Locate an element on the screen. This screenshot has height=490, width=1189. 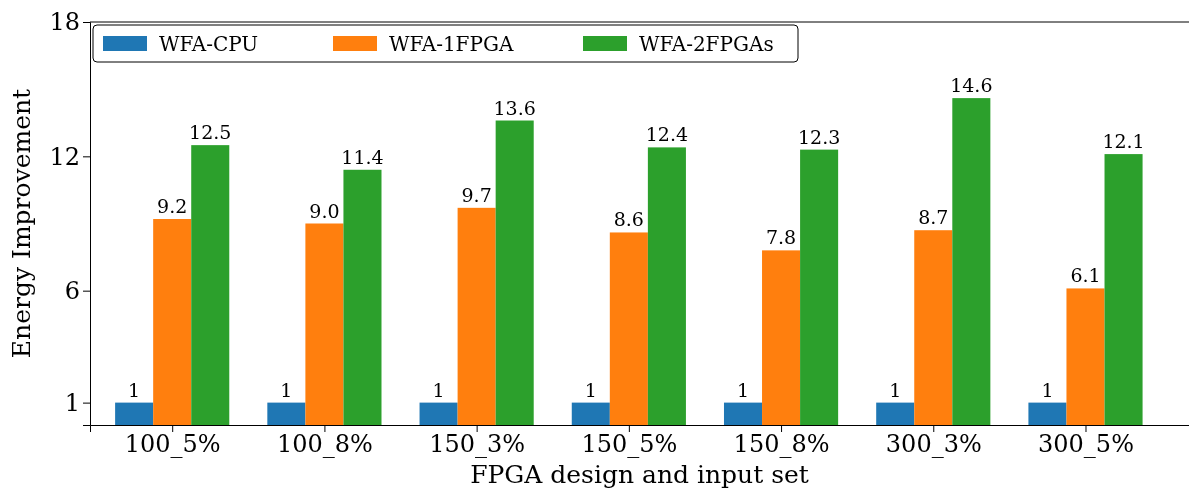
y-tick-label: 18 is located at coordinates (64, 22).